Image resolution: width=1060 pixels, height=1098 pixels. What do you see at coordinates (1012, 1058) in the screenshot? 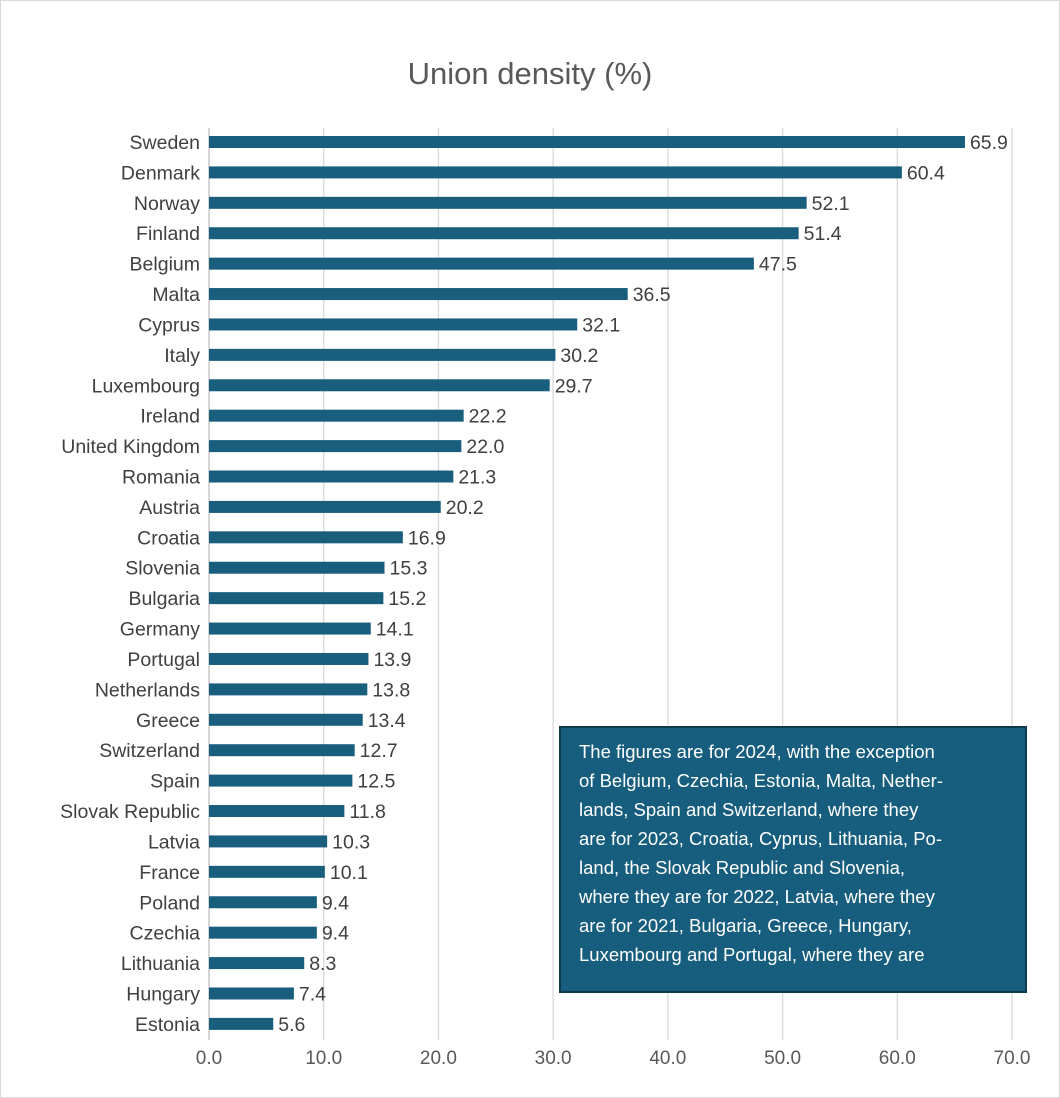
I see `x-tick-label: 70.0` at bounding box center [1012, 1058].